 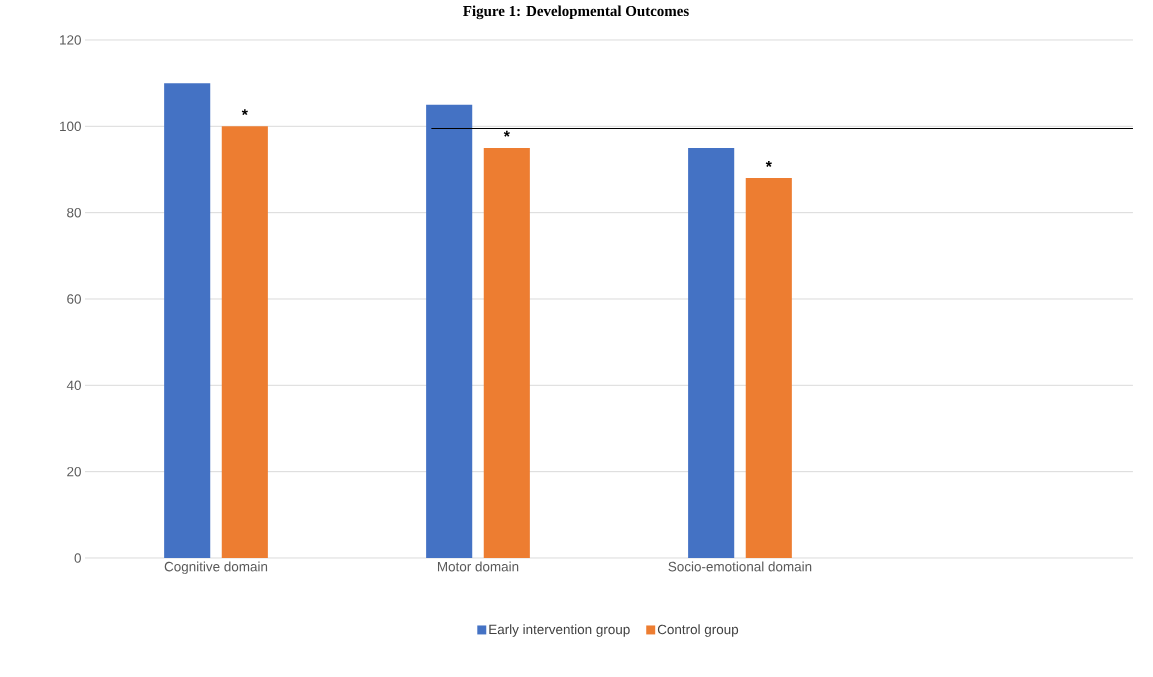 What do you see at coordinates (576, 12) in the screenshot?
I see `chart-title: Figure 1: Developmental Outcomes` at bounding box center [576, 12].